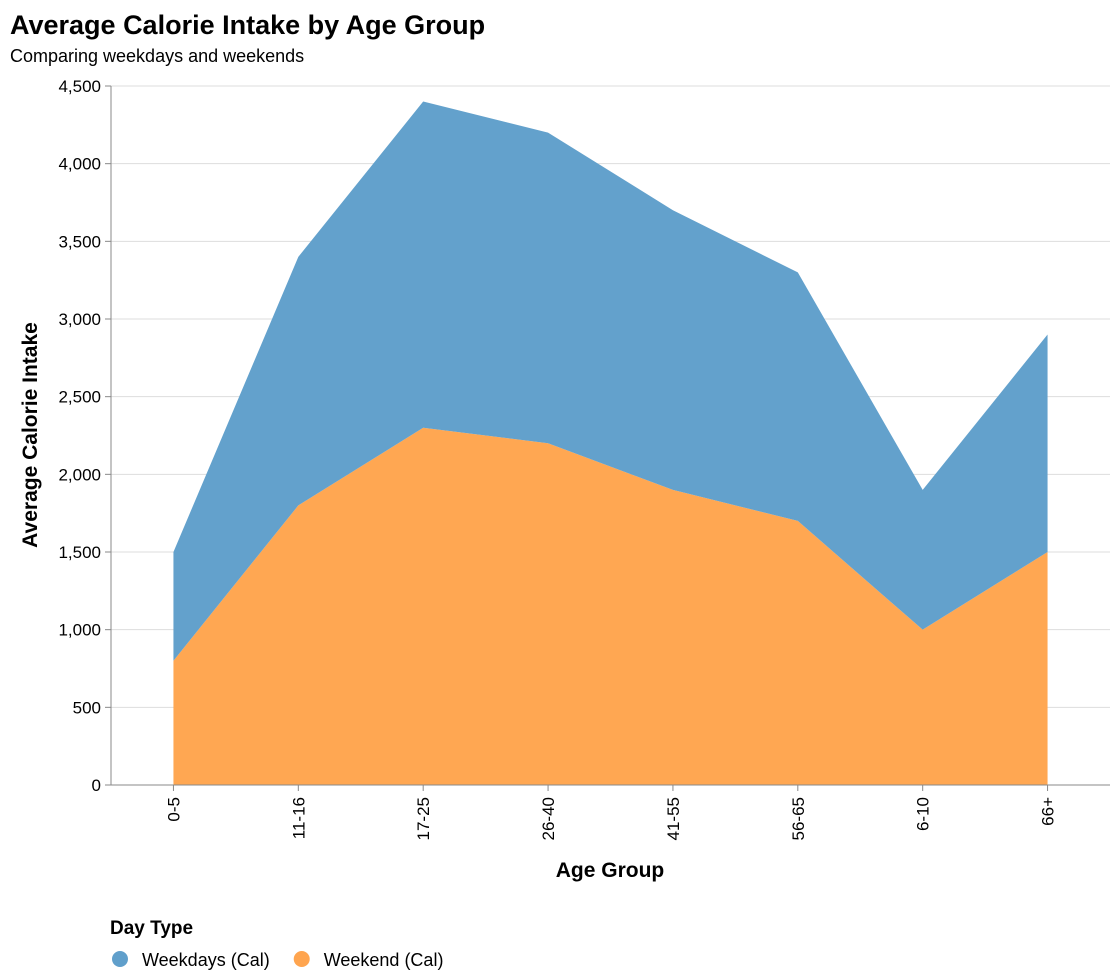  Describe the element at coordinates (277, 960) in the screenshot. I see `legend-entries: Weekdays (Cal) Weekend (Cal)` at that location.